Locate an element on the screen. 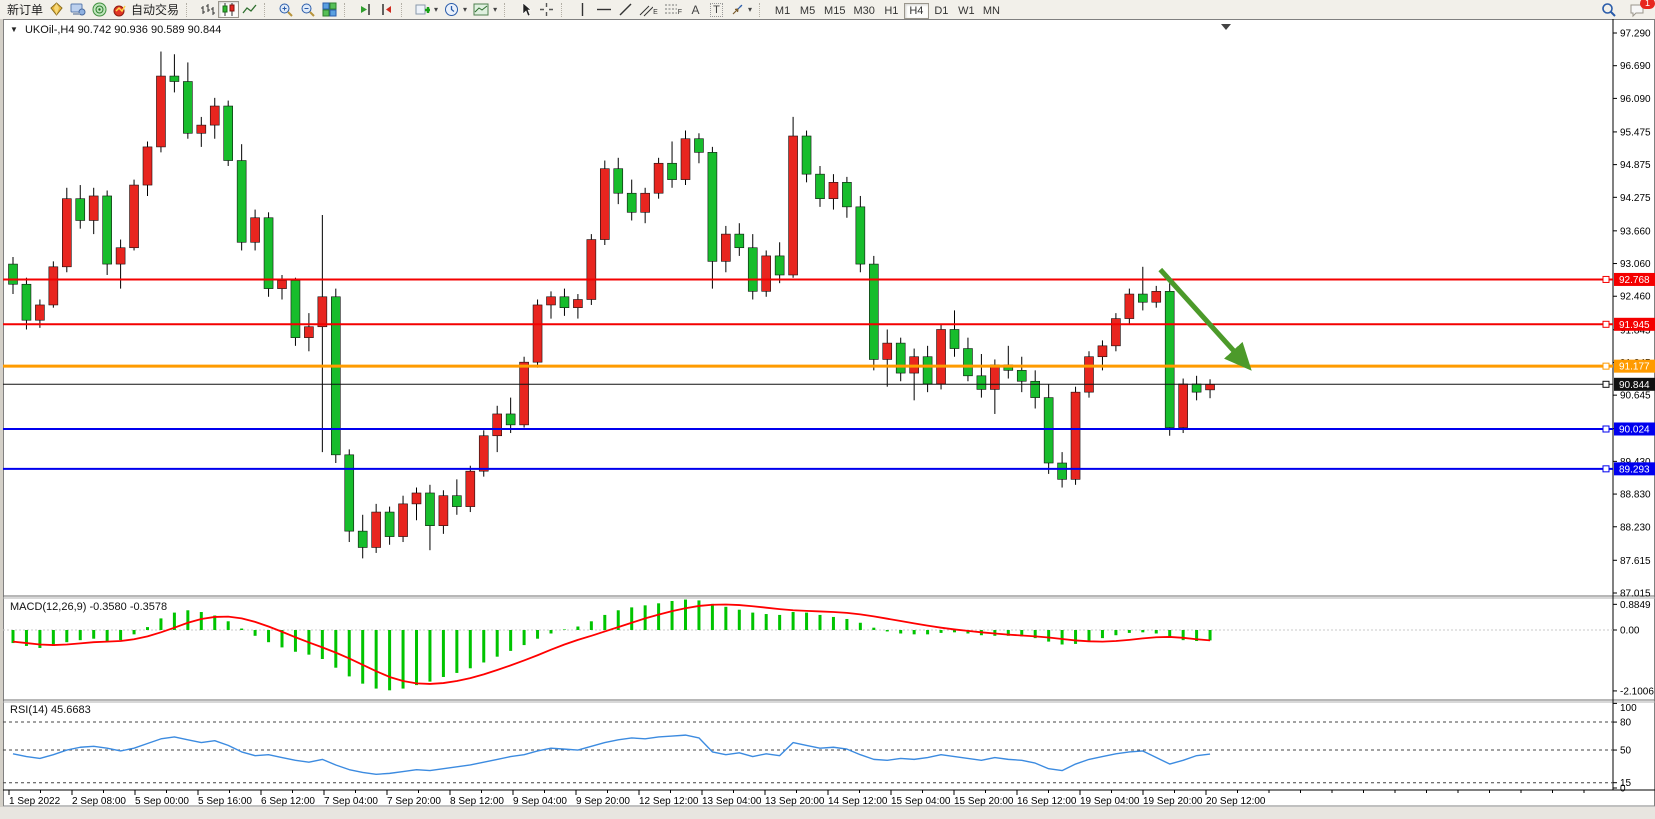  vertical-line-button is located at coordinates (582, 9).